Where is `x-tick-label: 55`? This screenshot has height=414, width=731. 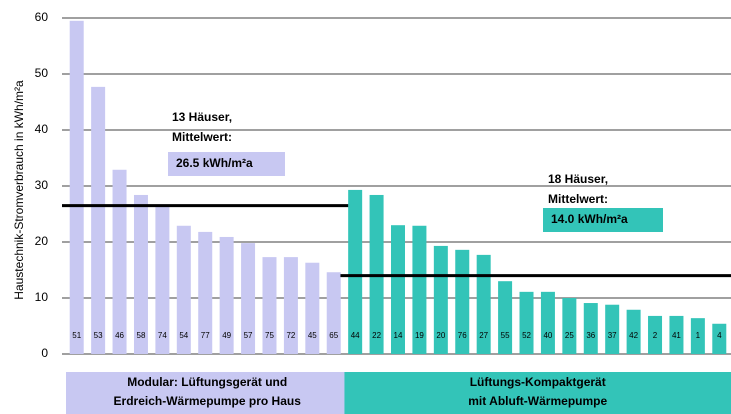 x-tick-label: 55 is located at coordinates (505, 335).